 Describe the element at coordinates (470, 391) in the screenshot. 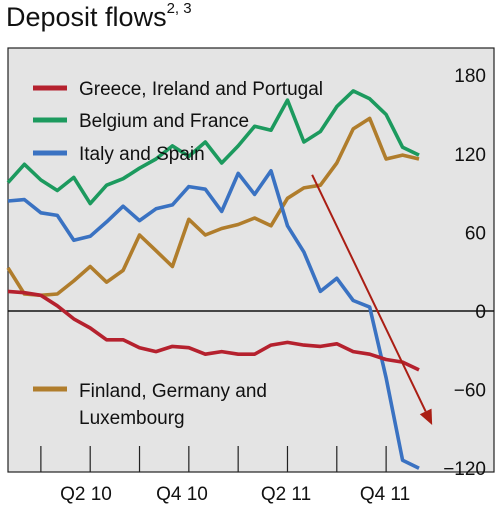

I see `y-tick-label: −60` at that location.